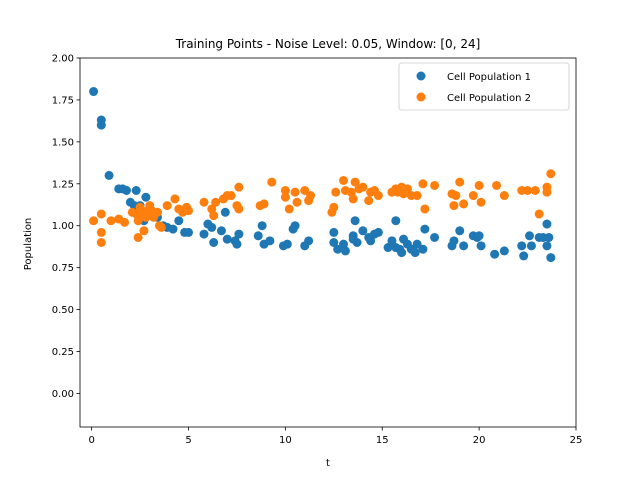 The height and width of the screenshot is (480, 640). What do you see at coordinates (382, 440) in the screenshot?
I see `x-tick-label: 15` at bounding box center [382, 440].